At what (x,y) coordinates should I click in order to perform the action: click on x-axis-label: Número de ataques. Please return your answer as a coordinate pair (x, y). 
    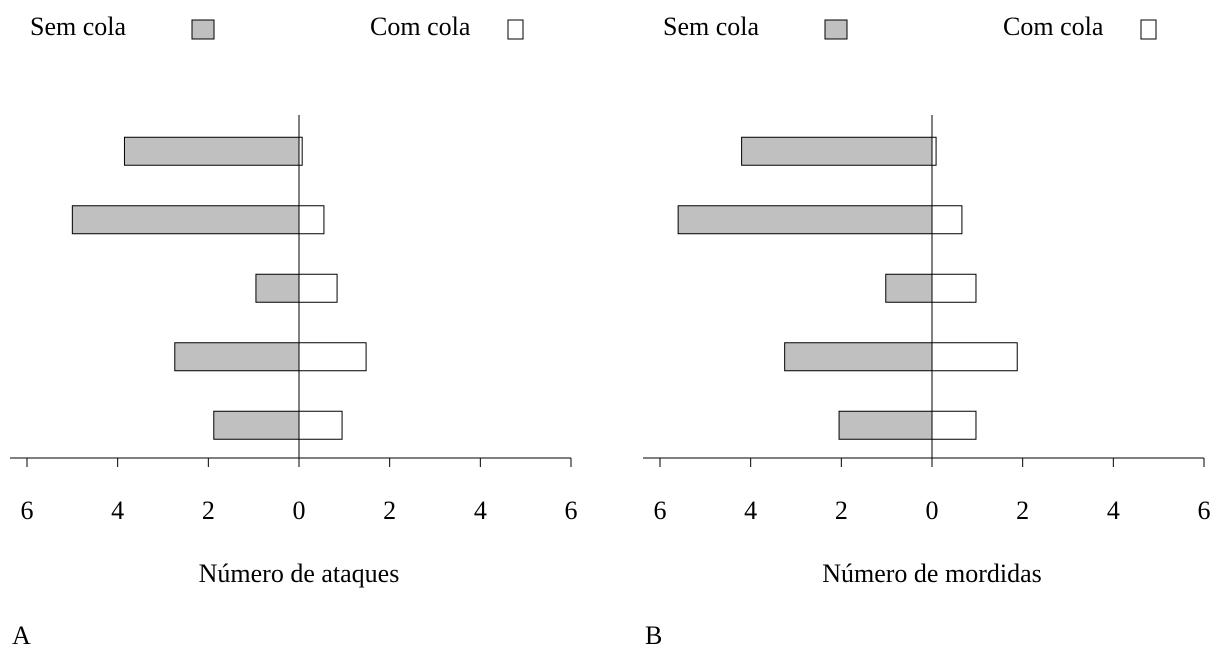
    Looking at the image, I should click on (299, 573).